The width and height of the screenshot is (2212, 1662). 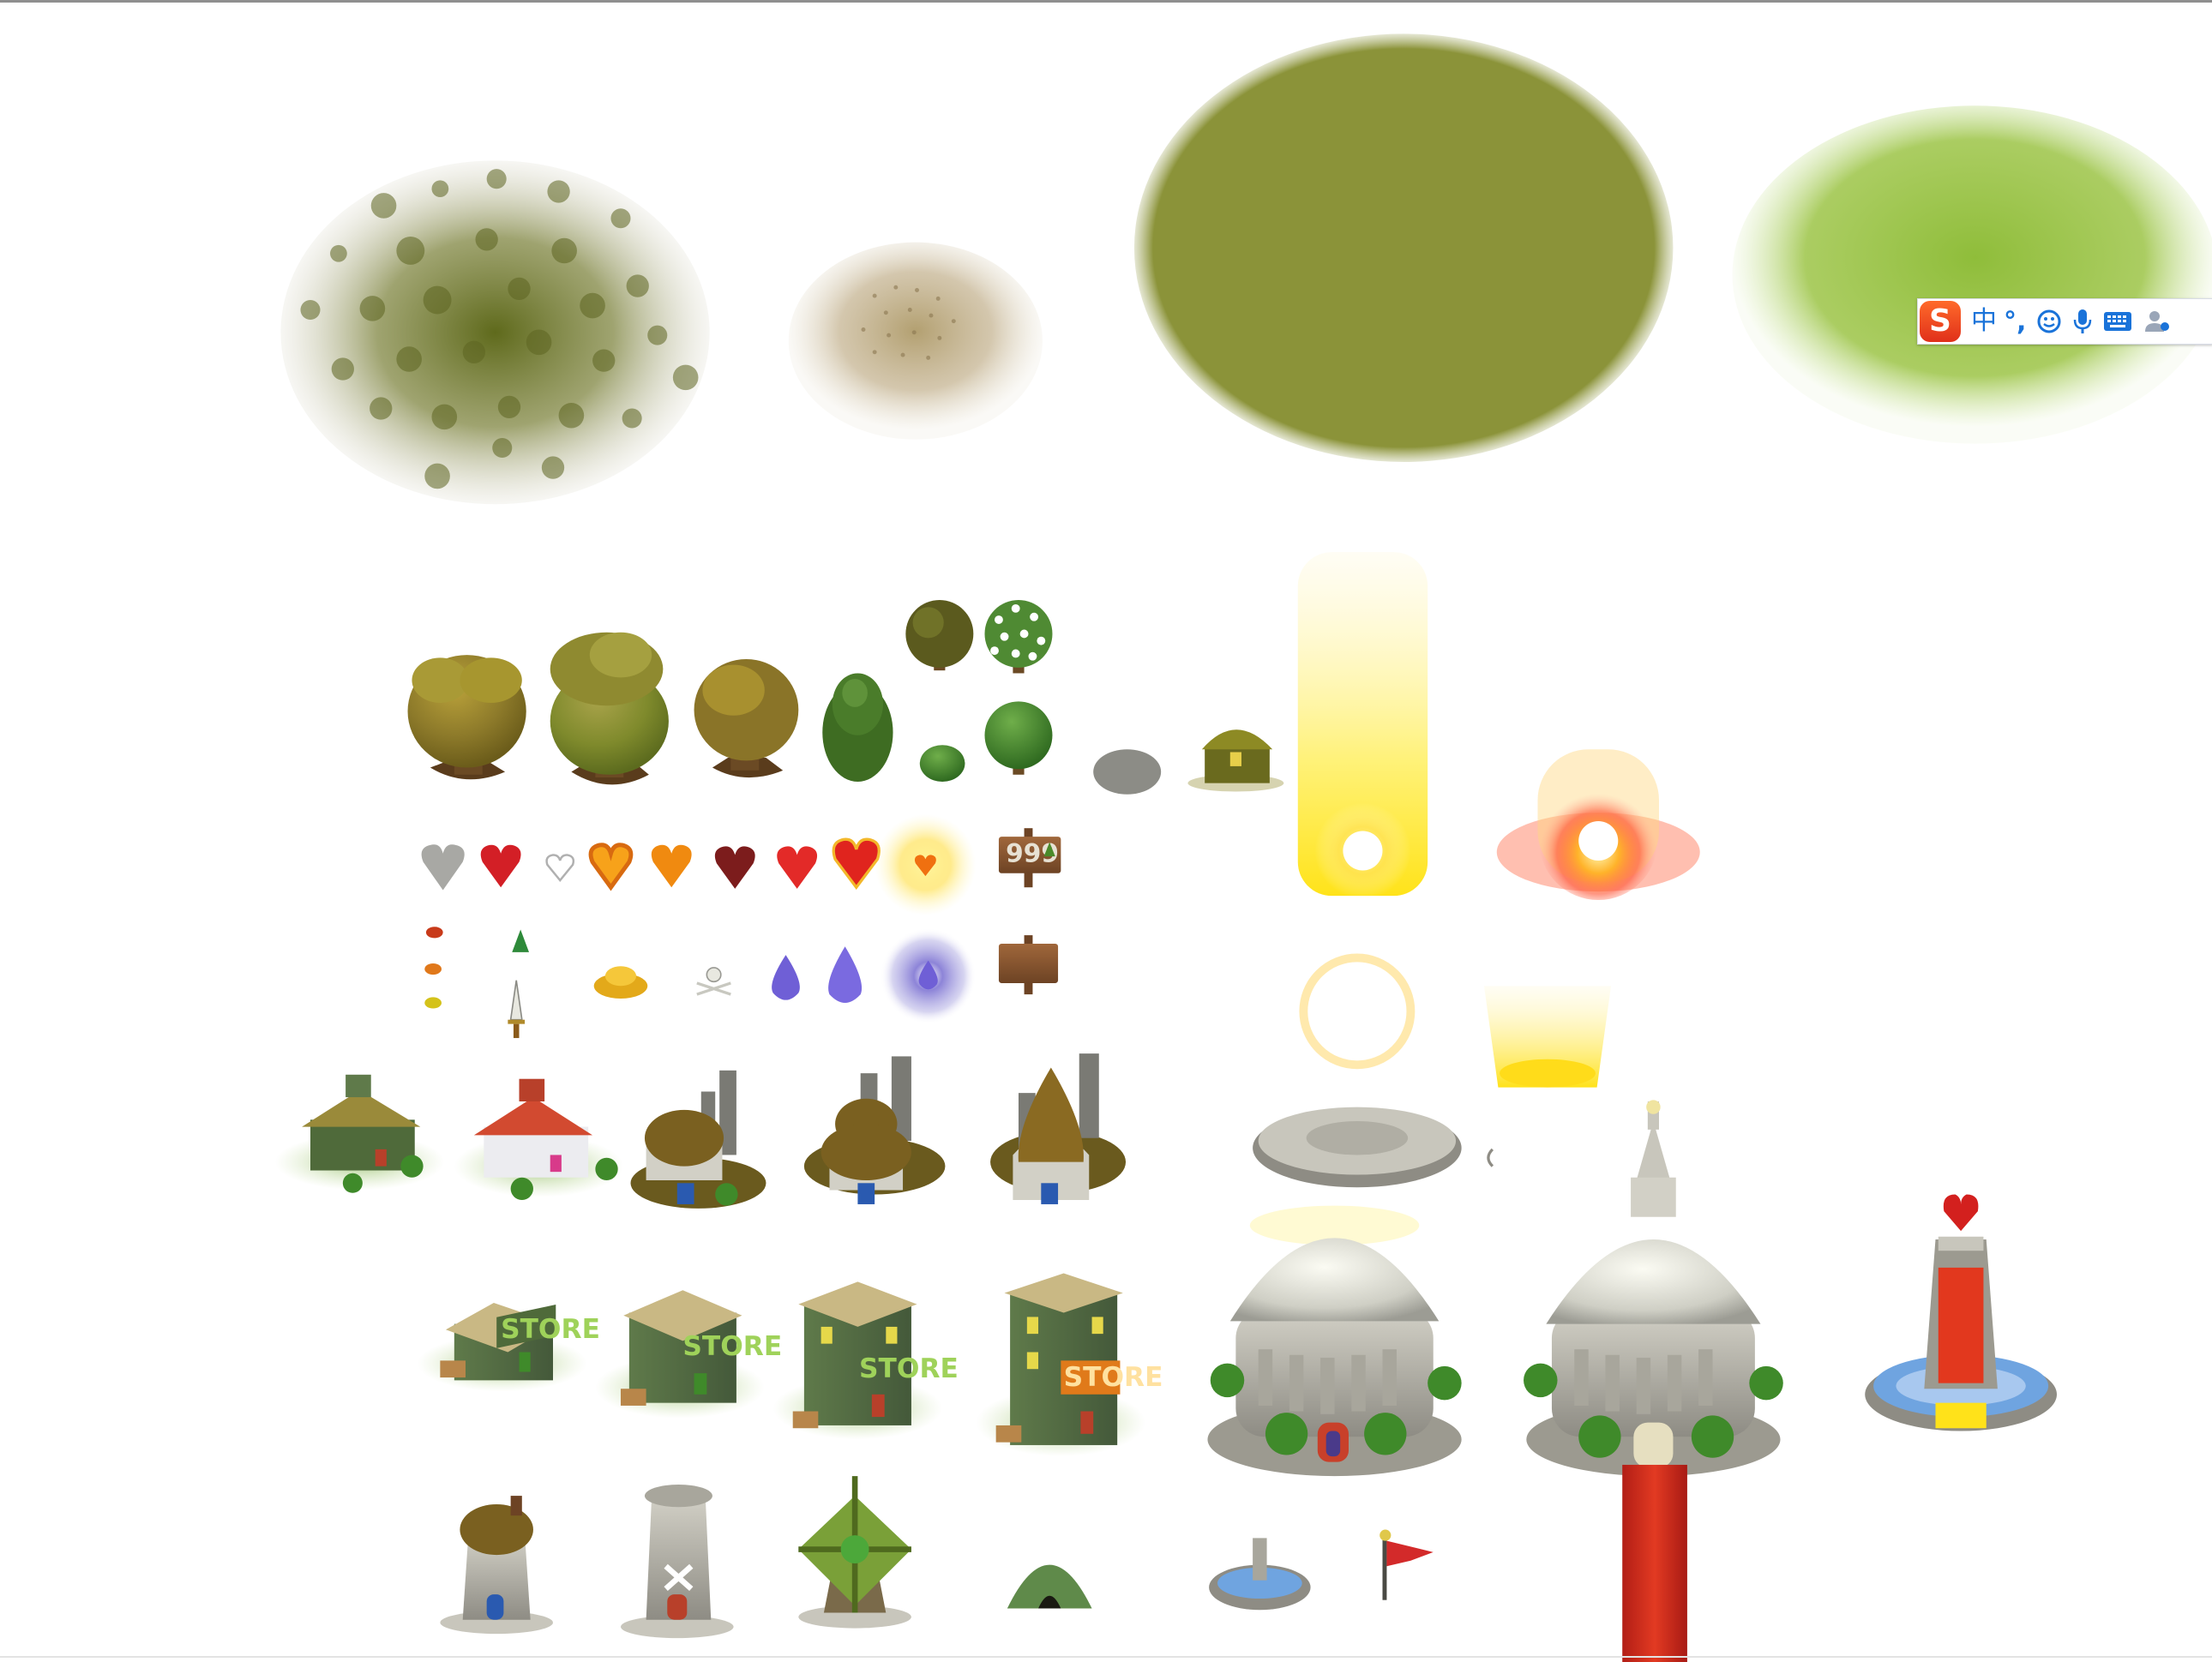 What do you see at coordinates (539, 1139) in the screenshot?
I see `house-white` at bounding box center [539, 1139].